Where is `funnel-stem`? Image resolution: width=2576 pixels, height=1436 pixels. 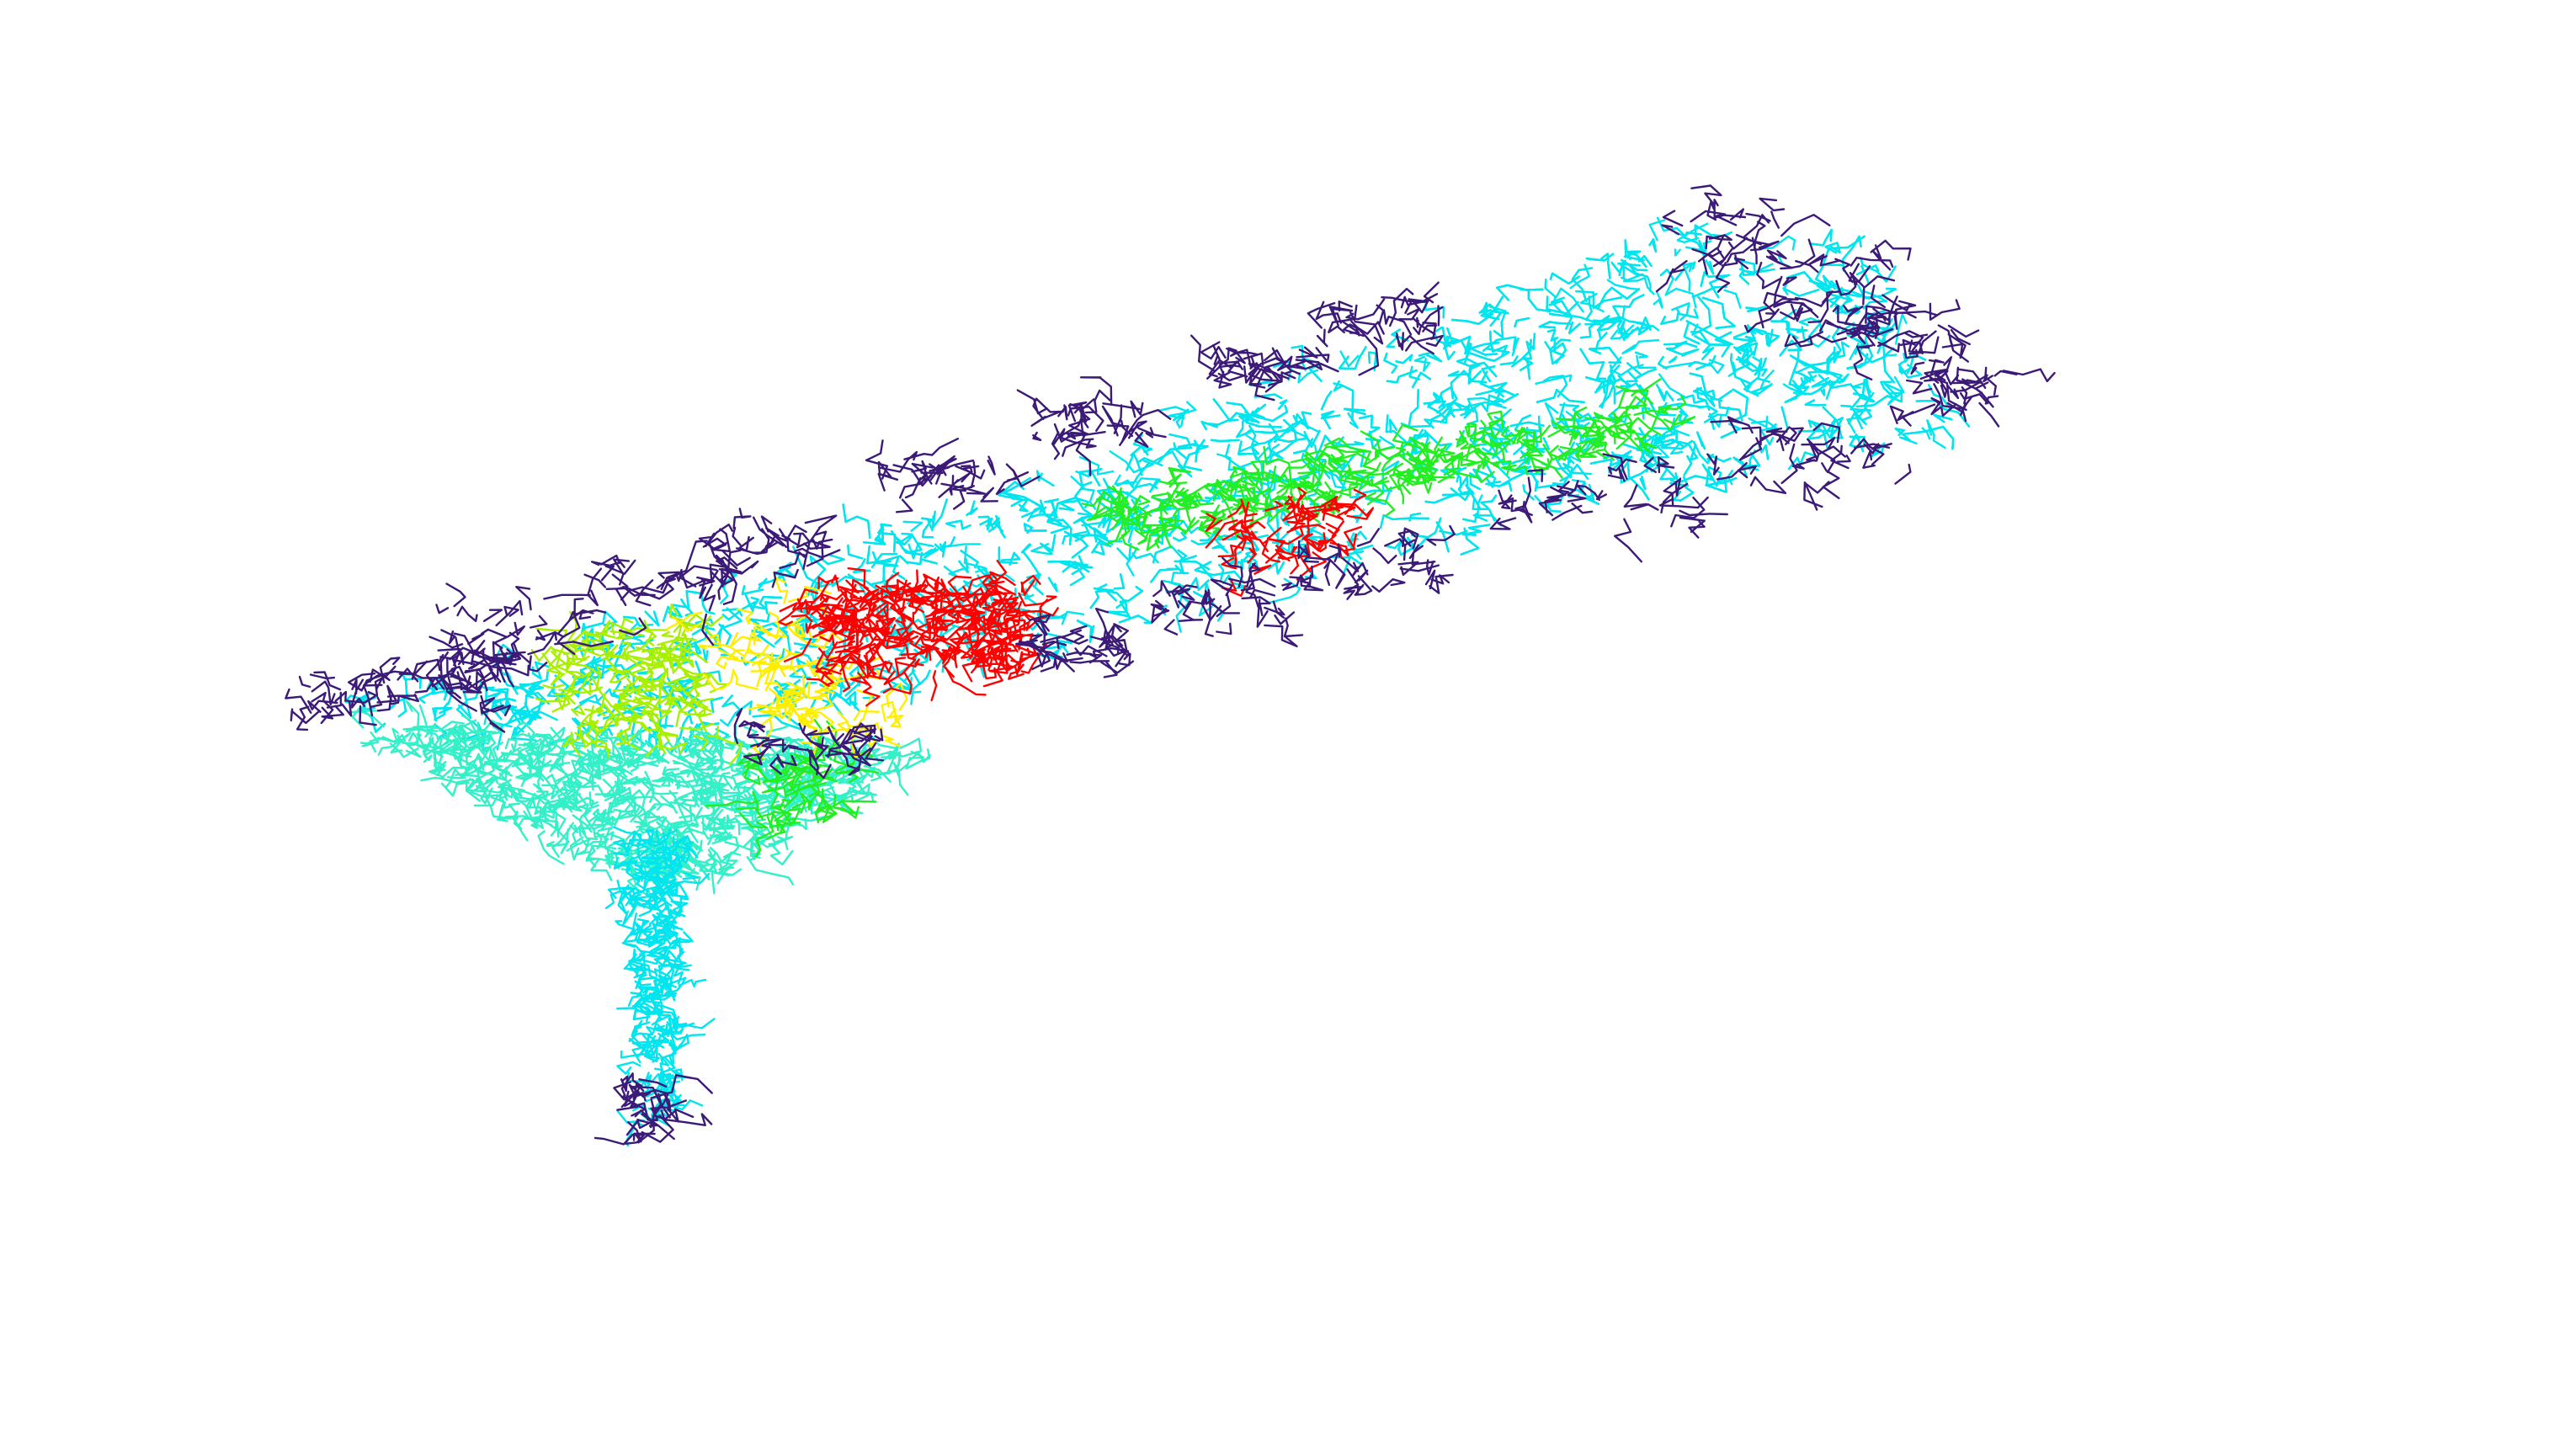 funnel-stem is located at coordinates (660, 986).